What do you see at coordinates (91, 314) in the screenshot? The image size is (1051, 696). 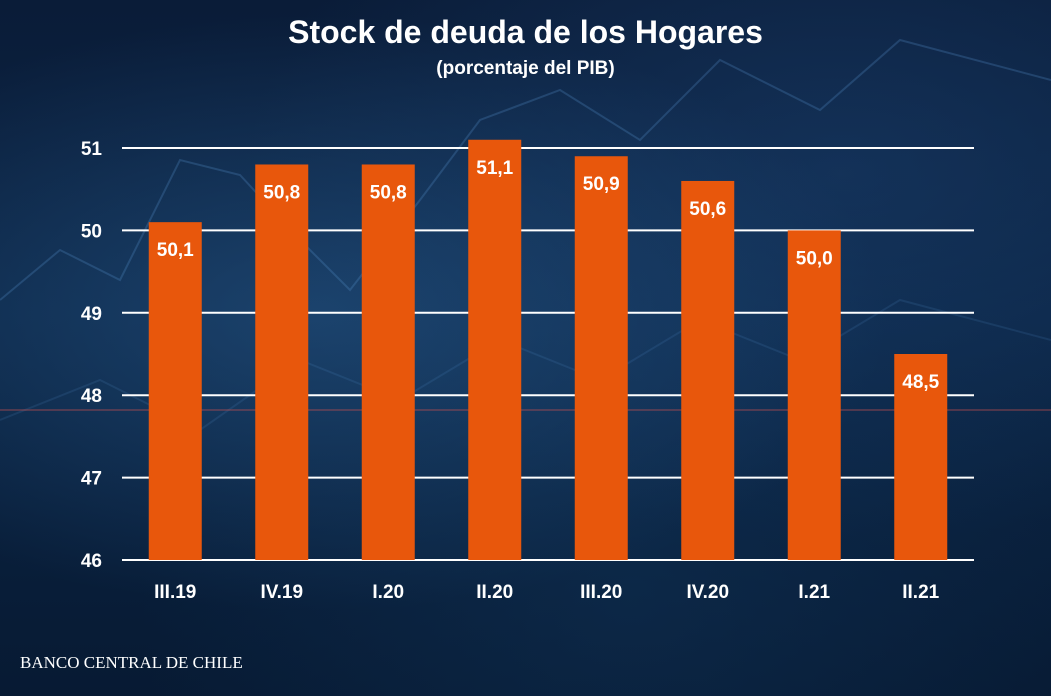 I see `y-tick-label: 49` at bounding box center [91, 314].